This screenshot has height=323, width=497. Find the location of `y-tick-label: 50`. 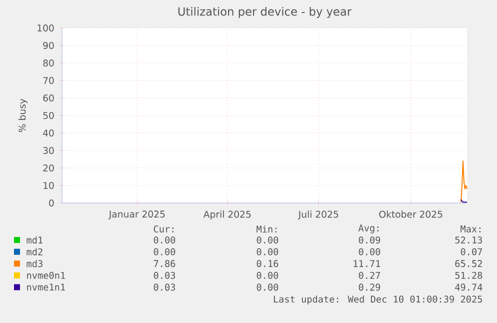

y-tick-label: 50 is located at coordinates (48, 116).